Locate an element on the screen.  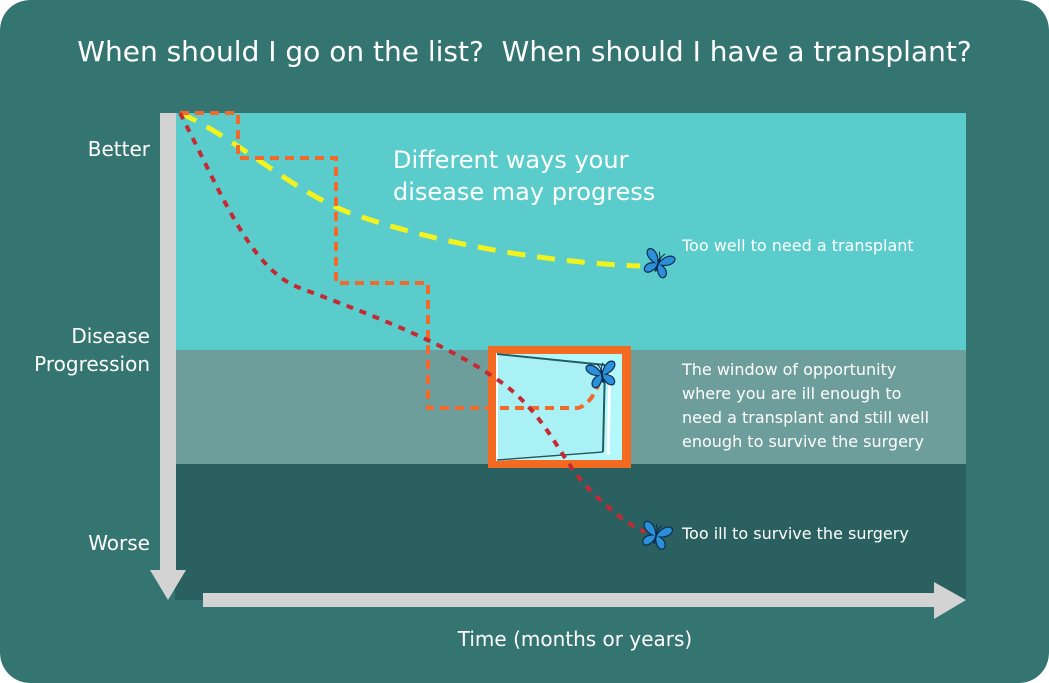
y-label-progression: Progression is located at coordinates (92, 364).